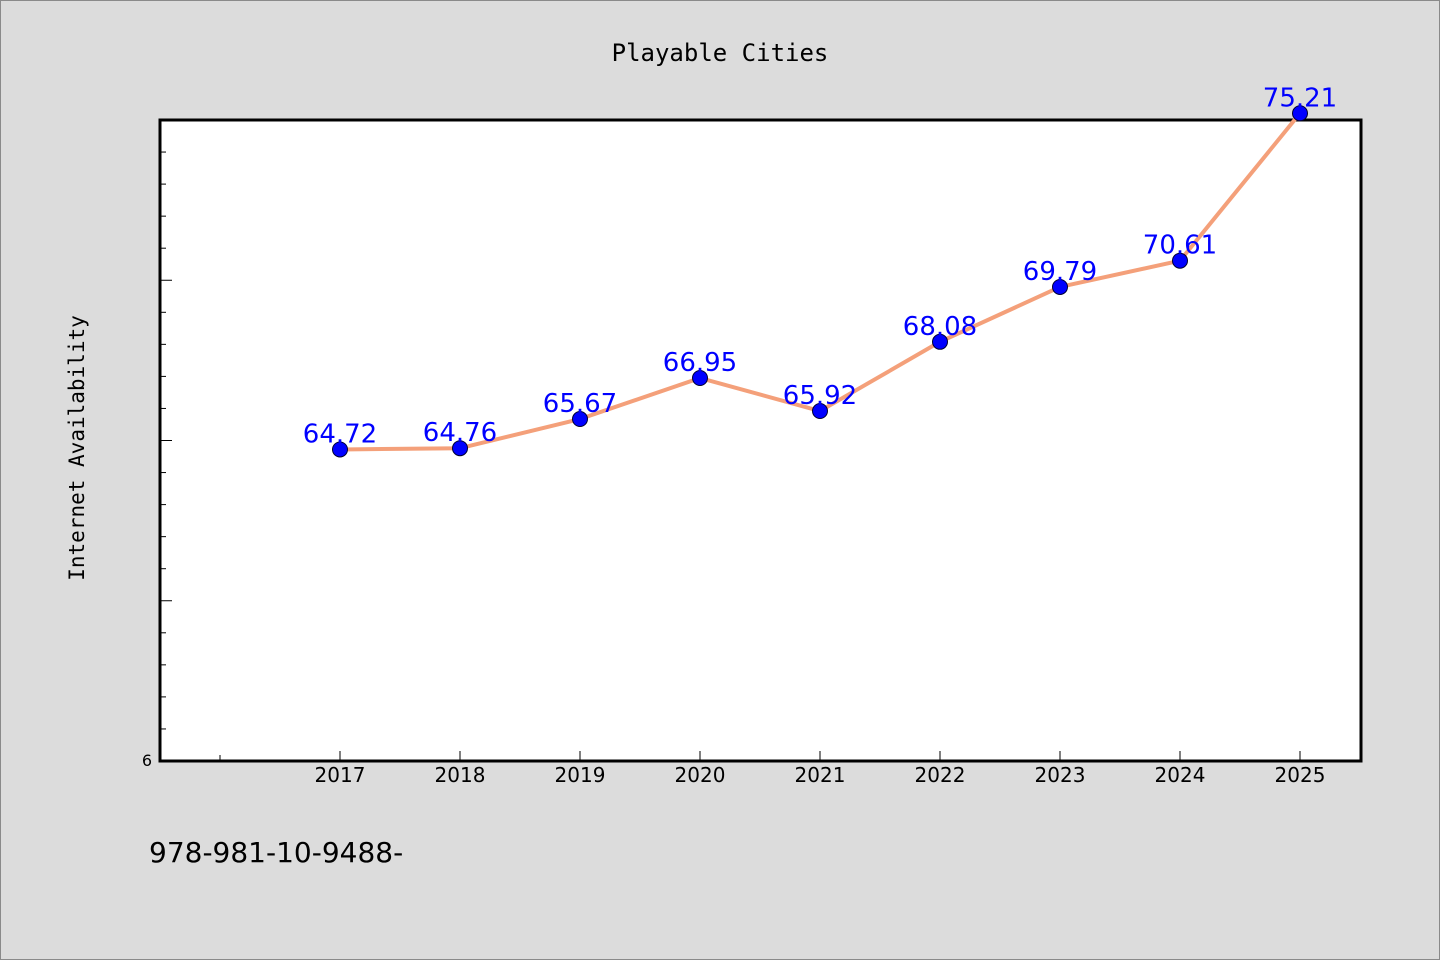 The height and width of the screenshot is (960, 1440). Describe the element at coordinates (580, 775) in the screenshot. I see `x-tick-label: 2019` at that location.